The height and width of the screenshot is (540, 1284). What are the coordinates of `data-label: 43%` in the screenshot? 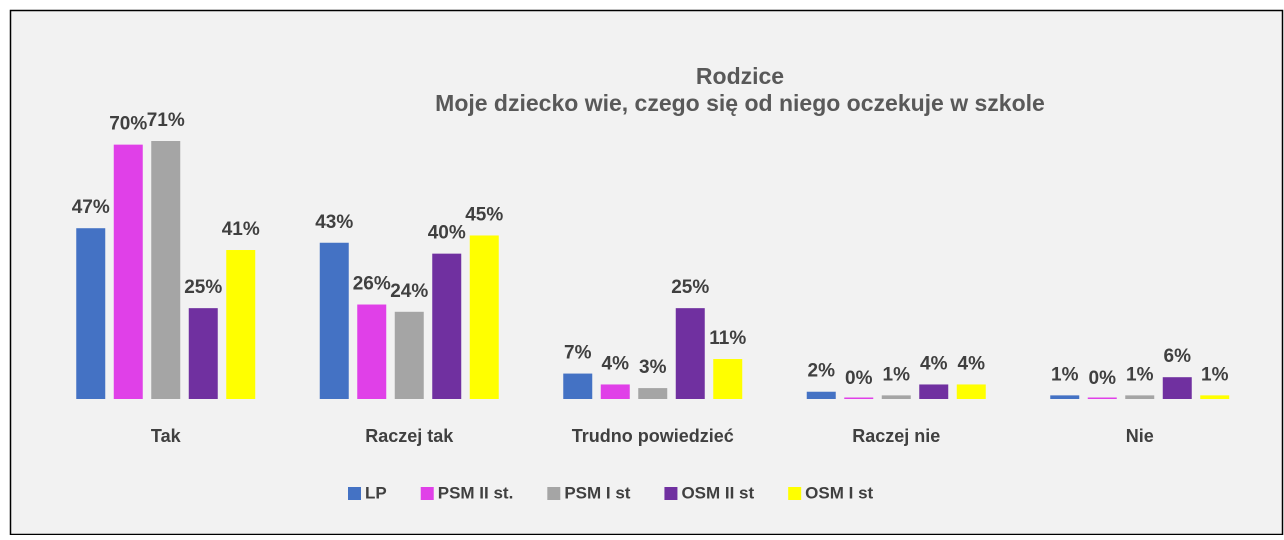 It's located at (334, 222).